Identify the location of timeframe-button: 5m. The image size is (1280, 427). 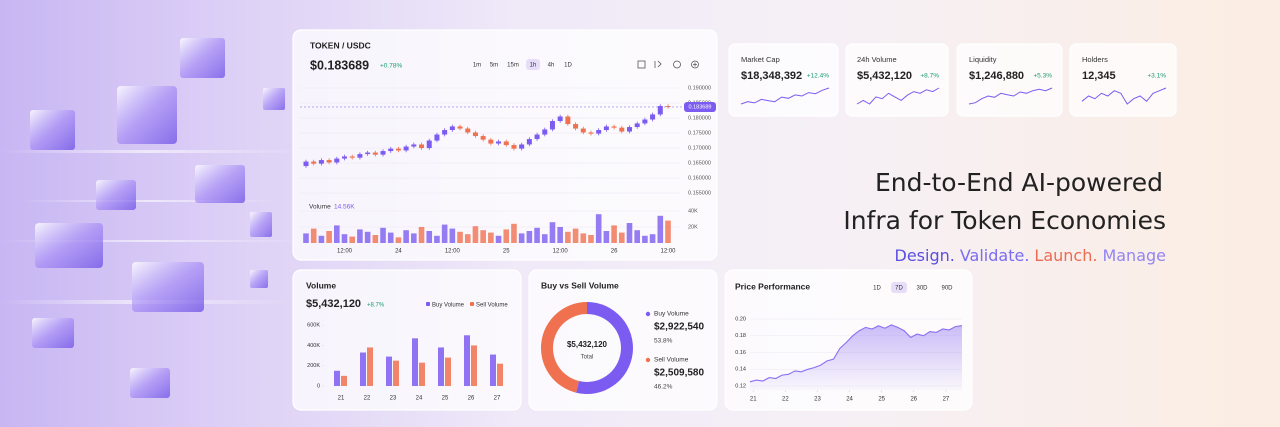
(494, 66).